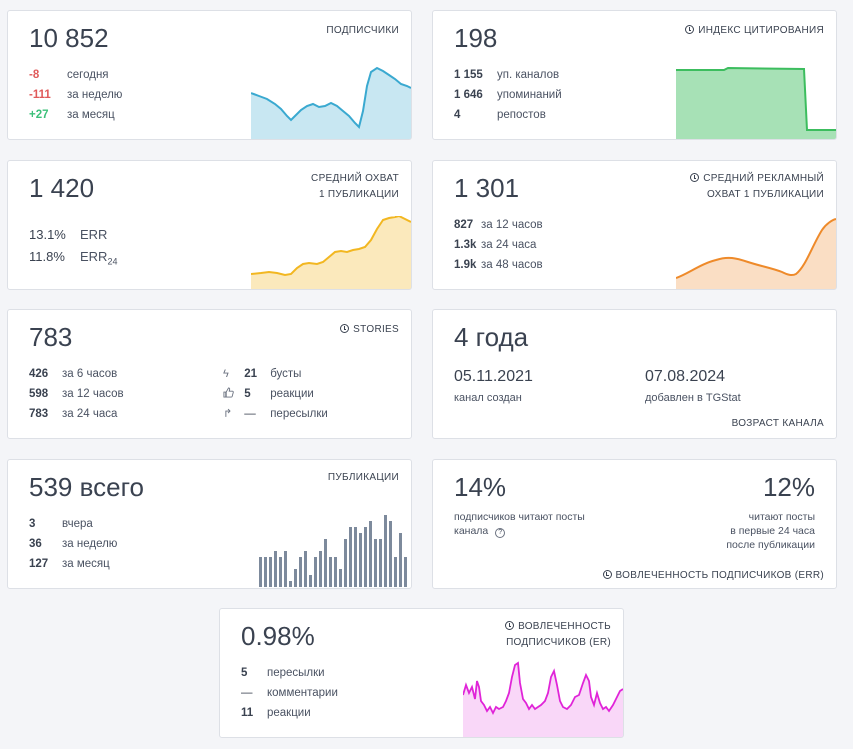 The image size is (853, 749). Describe the element at coordinates (468, 95) in the screenshot. I see `stat-value: 1 646` at that location.